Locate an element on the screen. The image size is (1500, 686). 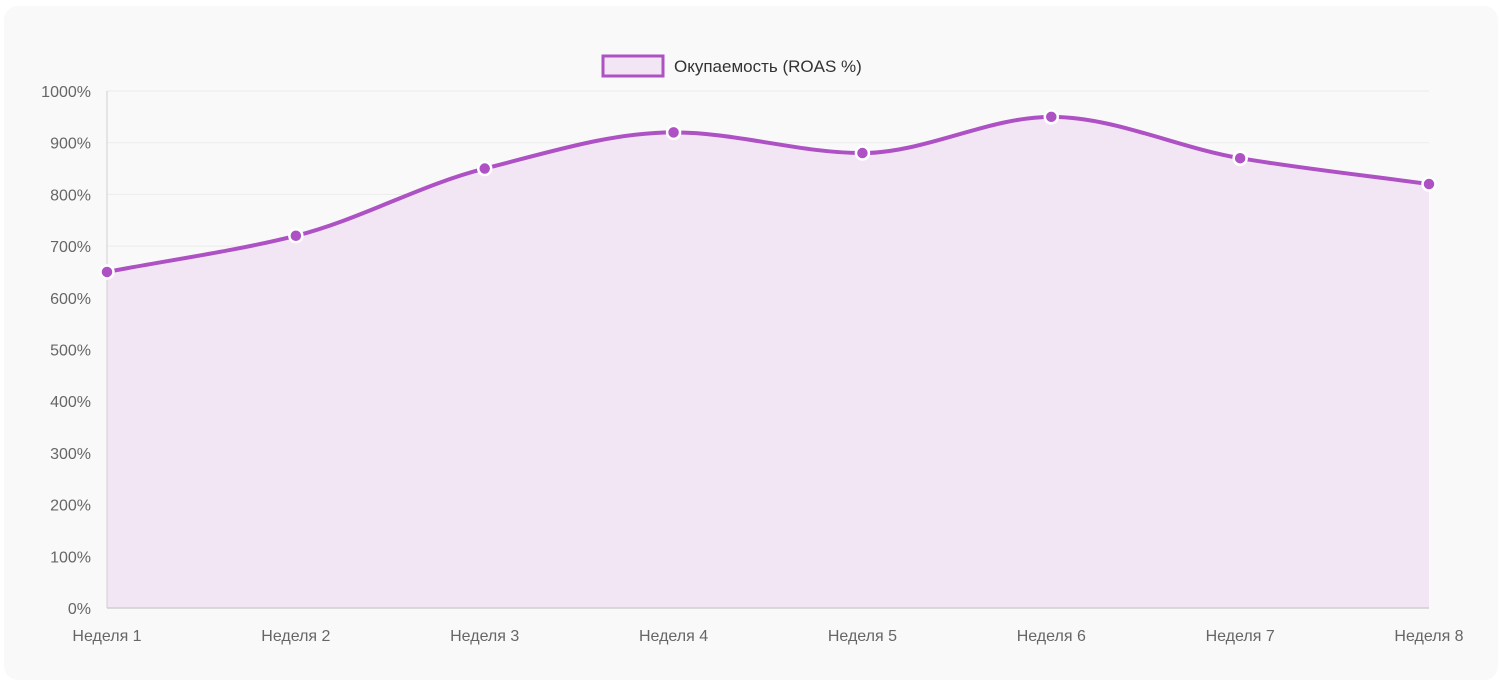
x-tick-label: Неделя 5 is located at coordinates (862, 636).